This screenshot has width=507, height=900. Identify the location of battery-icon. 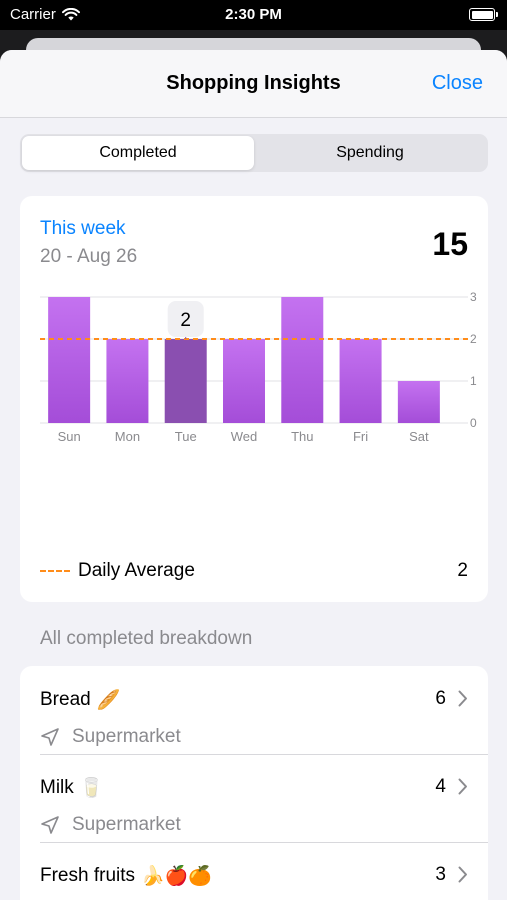
(483, 14).